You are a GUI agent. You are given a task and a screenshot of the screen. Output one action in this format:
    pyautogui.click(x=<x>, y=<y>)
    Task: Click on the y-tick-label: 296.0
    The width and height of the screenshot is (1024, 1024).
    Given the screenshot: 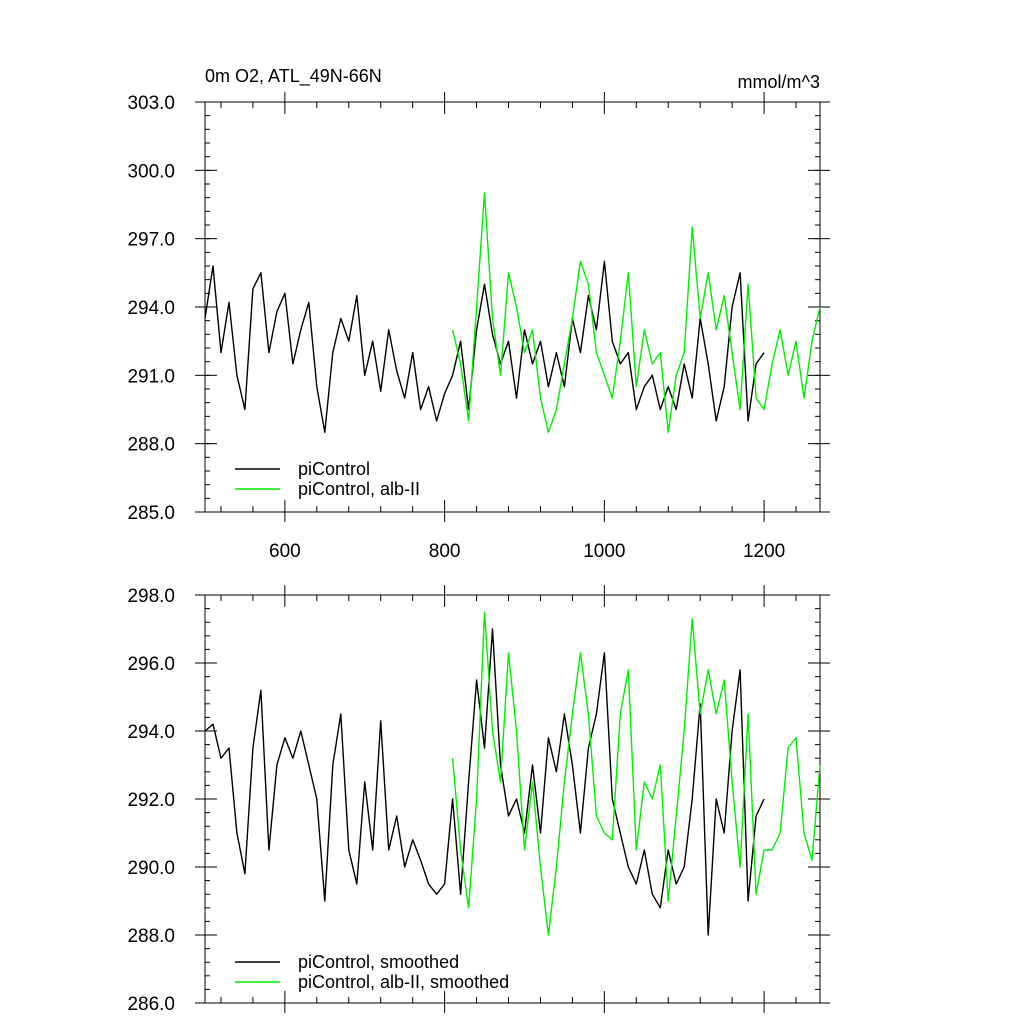 What is the action you would take?
    pyautogui.click(x=151, y=664)
    